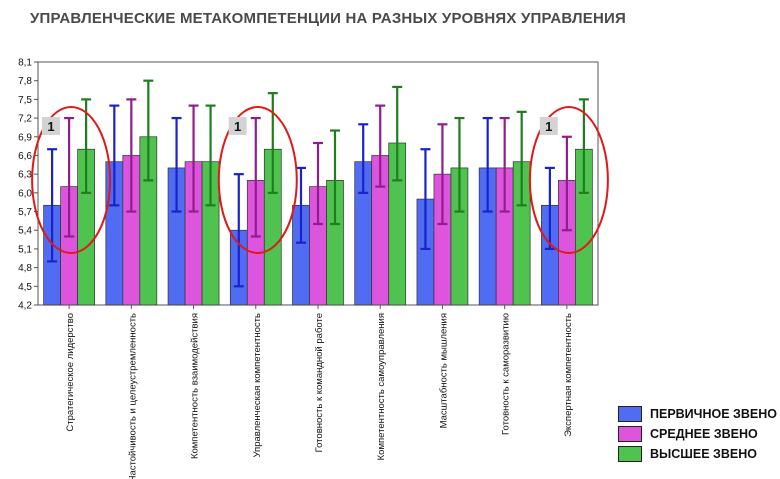 The width and height of the screenshot is (780, 479). I want to click on y-tick-label: 4,5, so click(25, 287).